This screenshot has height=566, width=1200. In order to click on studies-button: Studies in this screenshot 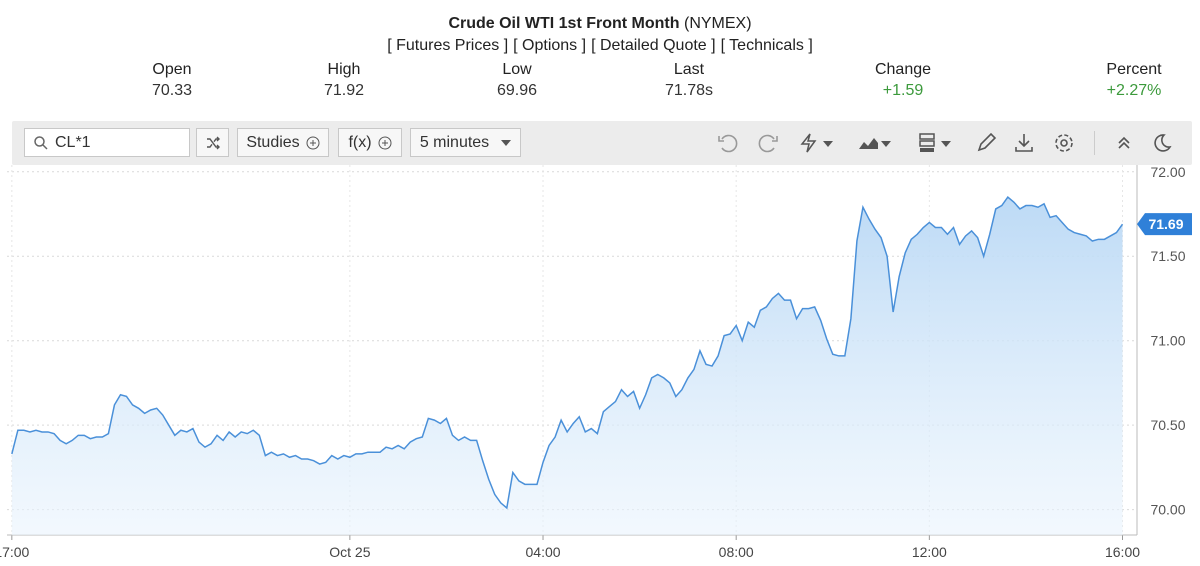, I will do `click(283, 142)`.